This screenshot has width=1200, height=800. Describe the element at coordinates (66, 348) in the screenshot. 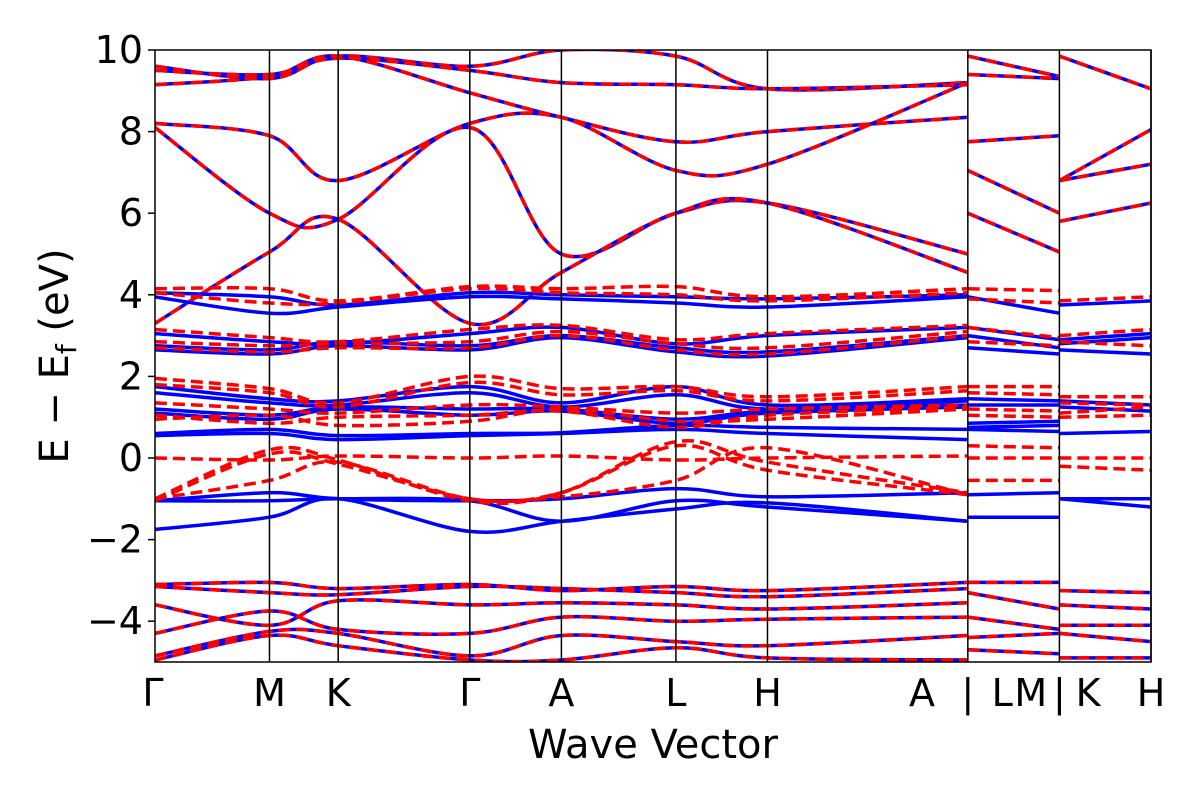

I see `y-axis-title-subscript: f` at that location.